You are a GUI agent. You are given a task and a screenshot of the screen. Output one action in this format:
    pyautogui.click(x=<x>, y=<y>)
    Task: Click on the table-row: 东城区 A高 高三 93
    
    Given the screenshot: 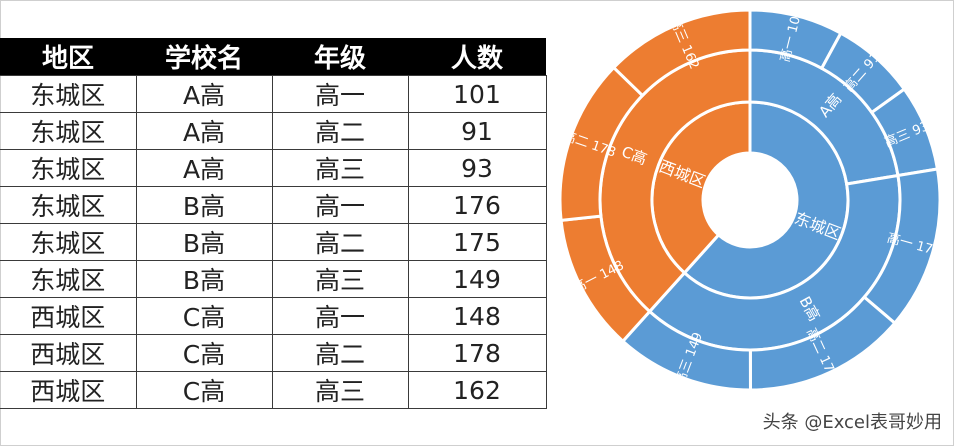 What is the action you would take?
    pyautogui.click(x=273, y=168)
    